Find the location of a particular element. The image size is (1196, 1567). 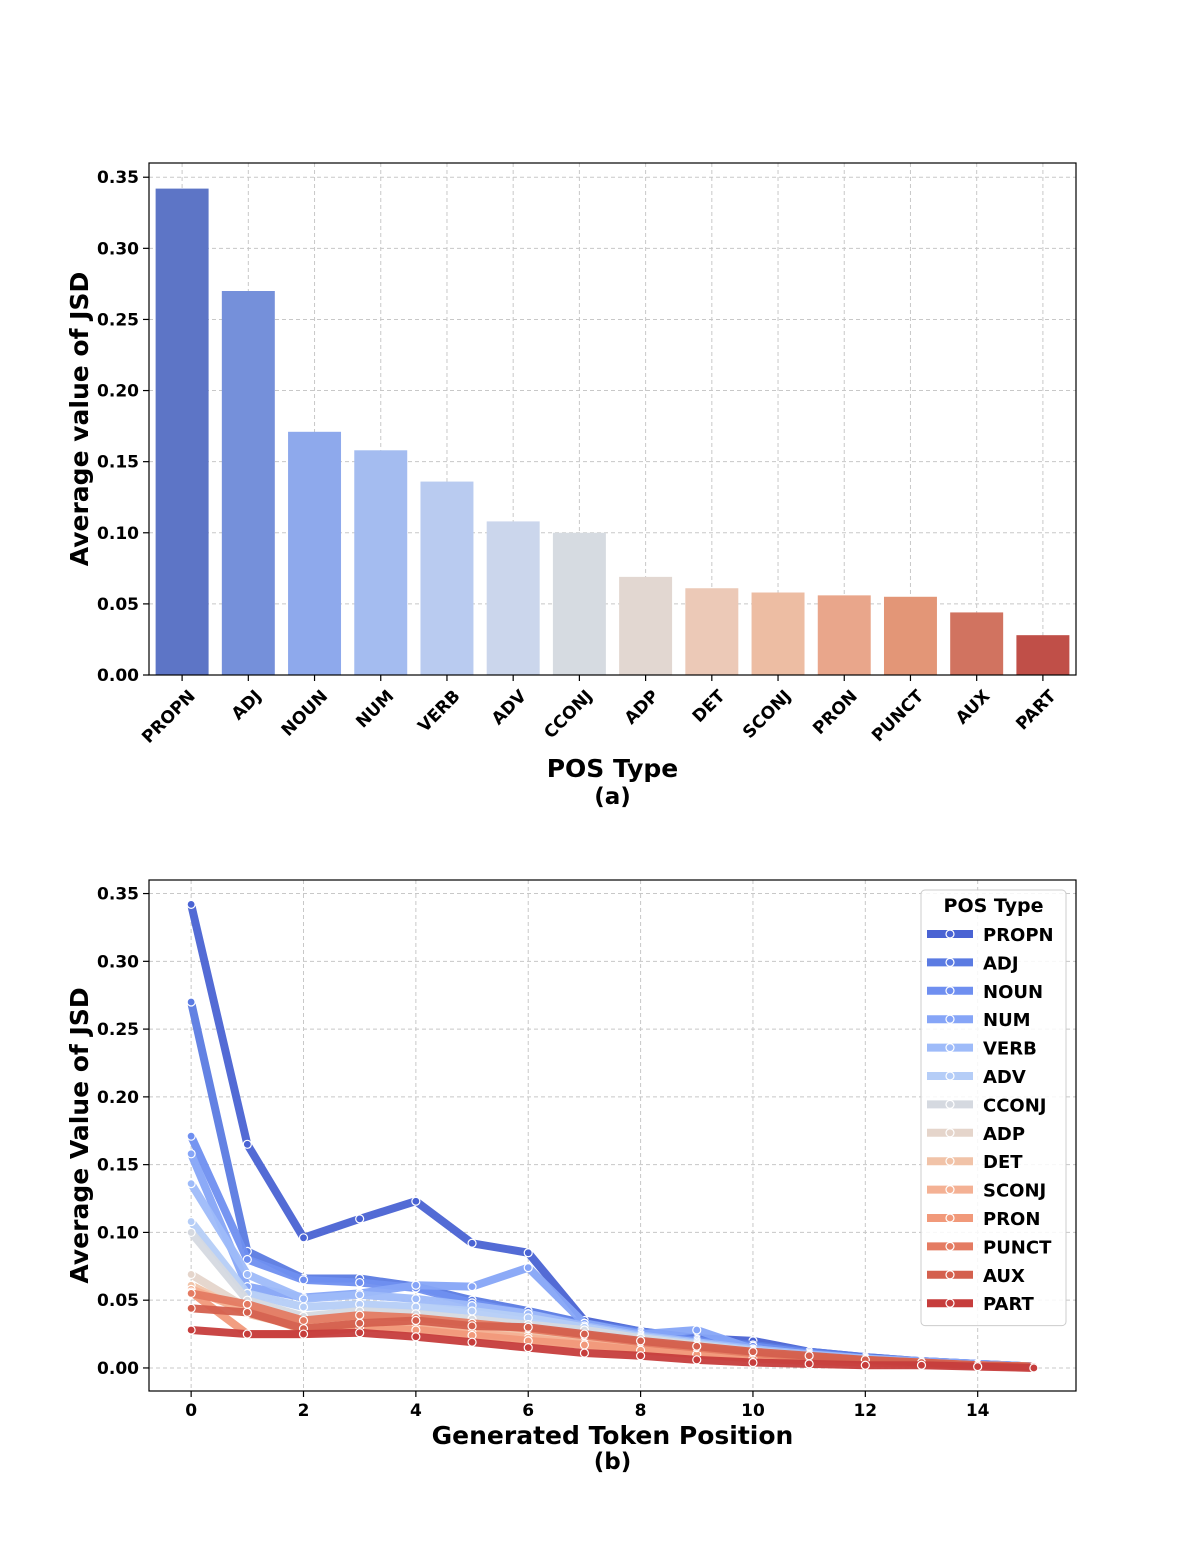

series-aux is located at coordinates (612, 1337).